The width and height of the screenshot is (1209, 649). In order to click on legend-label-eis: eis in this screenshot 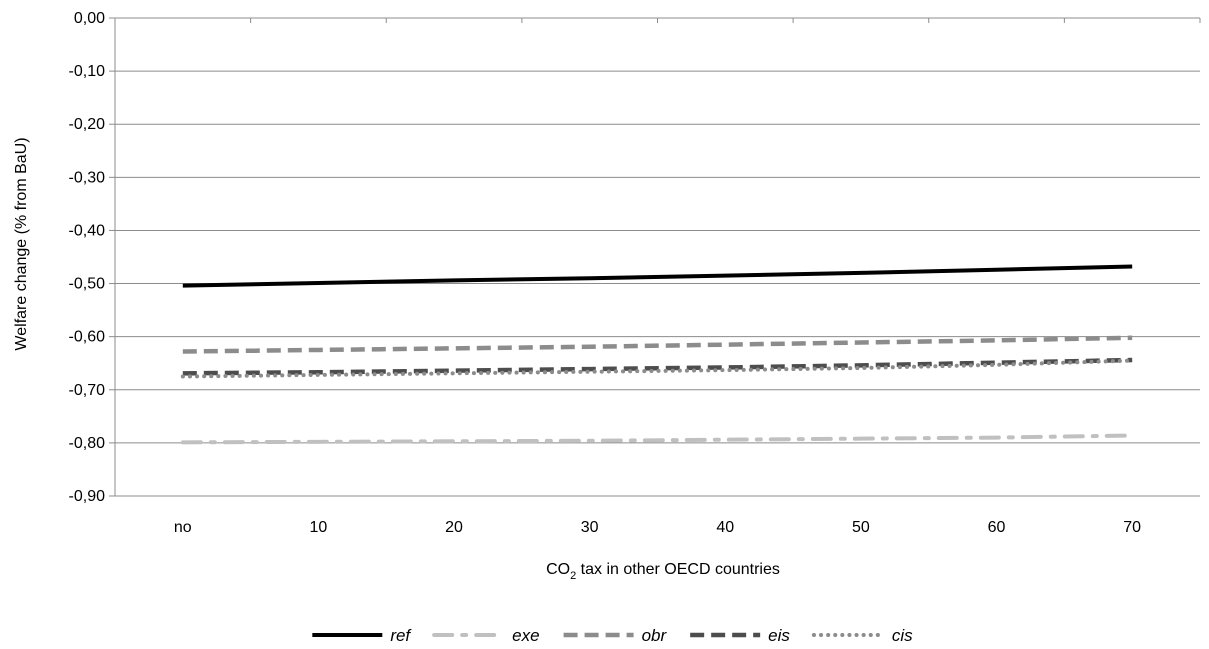, I will do `click(779, 635)`.